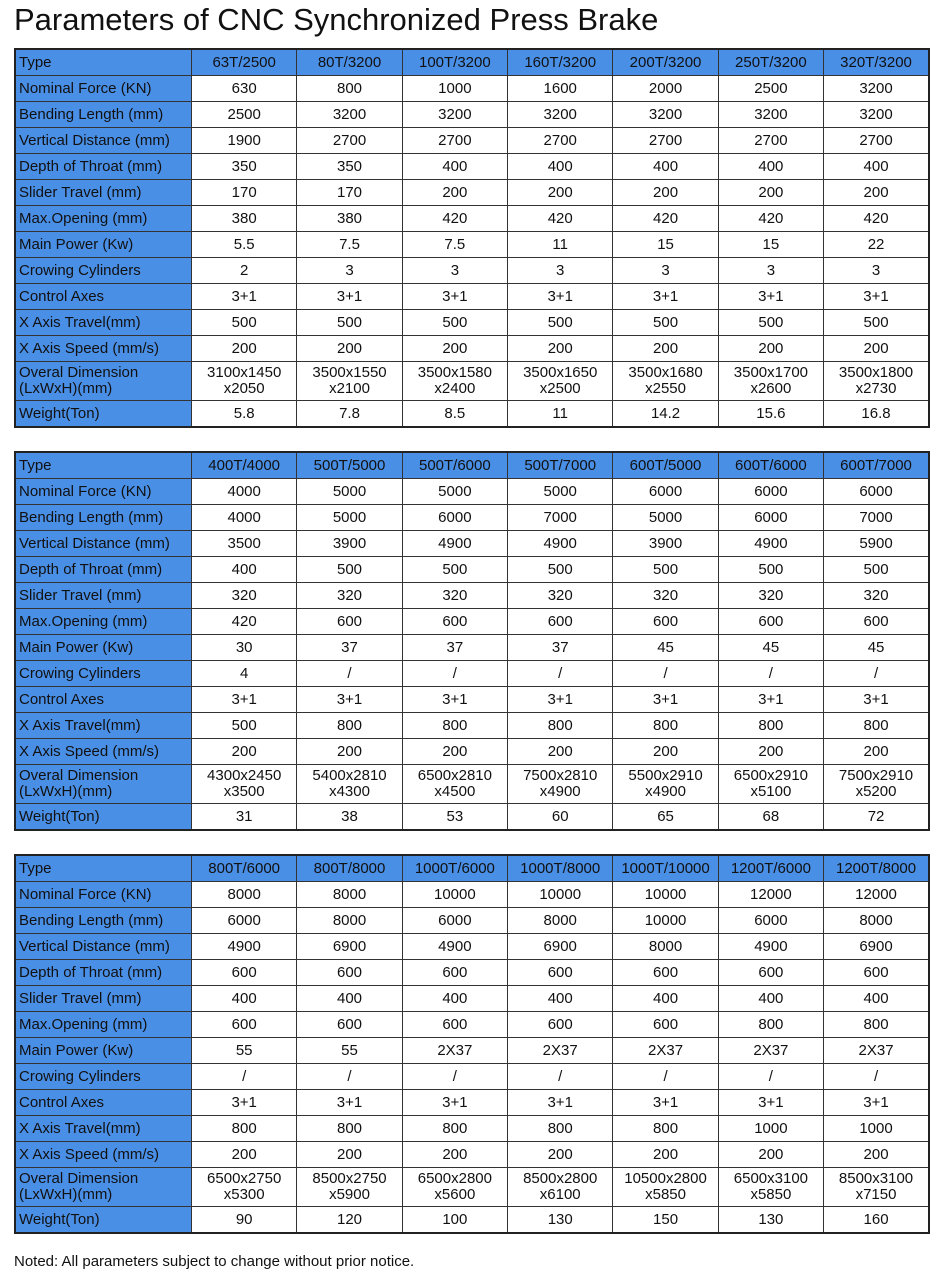 Image resolution: width=945 pixels, height=1280 pixels. I want to click on table-cell: 65, so click(665, 817).